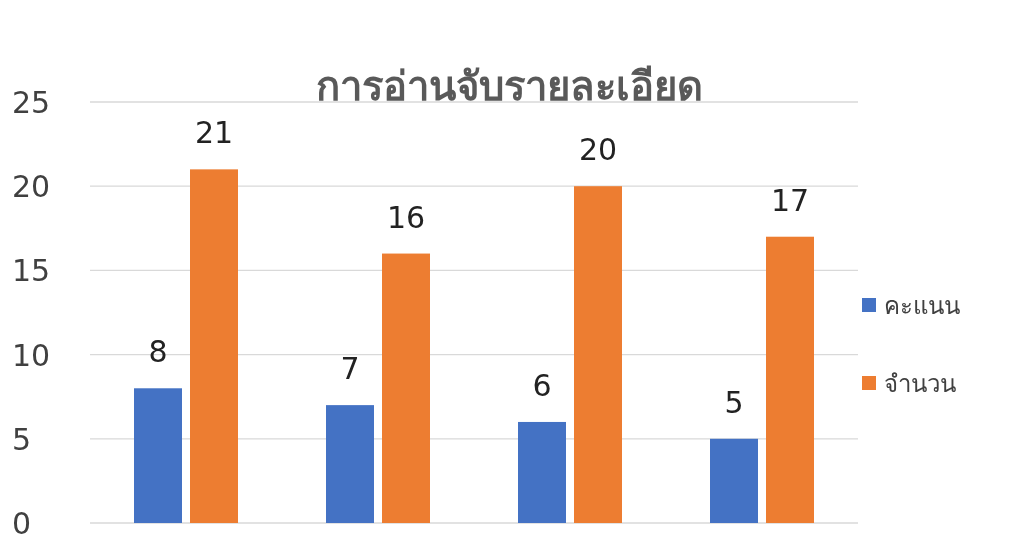  I want to click on y-tick-label: 15, so click(31, 271).